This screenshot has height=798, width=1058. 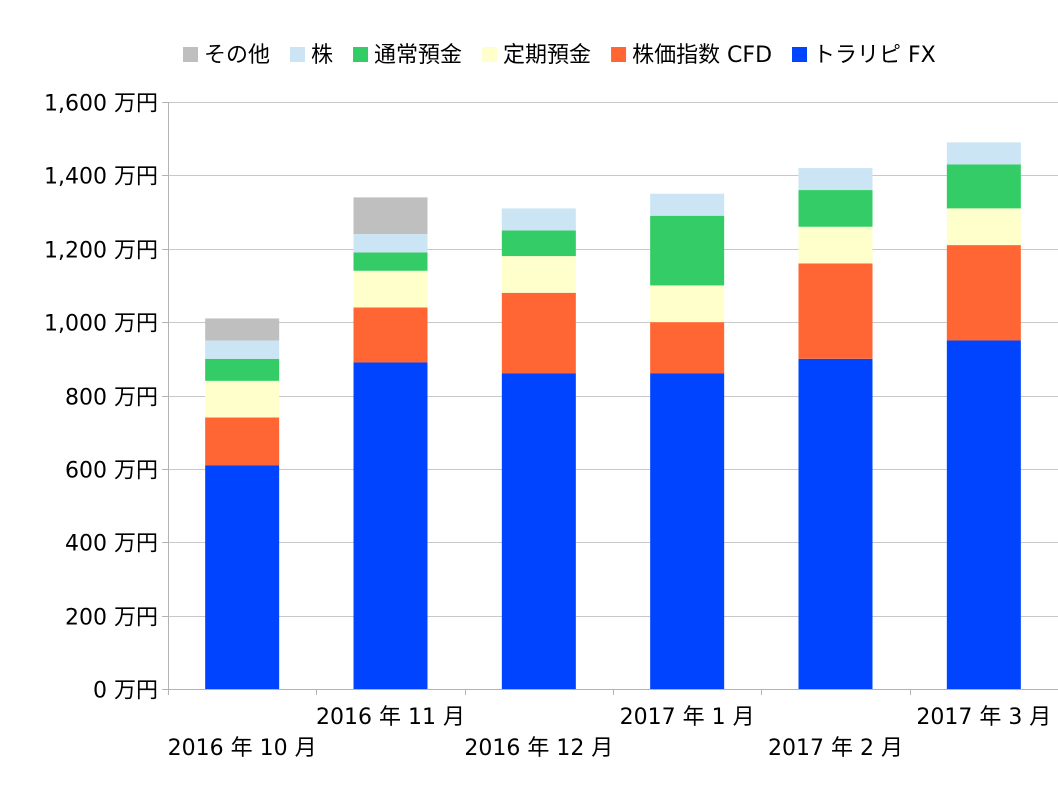 What do you see at coordinates (111, 618) in the screenshot?
I see `y-tick-label-1: 200 万円` at bounding box center [111, 618].